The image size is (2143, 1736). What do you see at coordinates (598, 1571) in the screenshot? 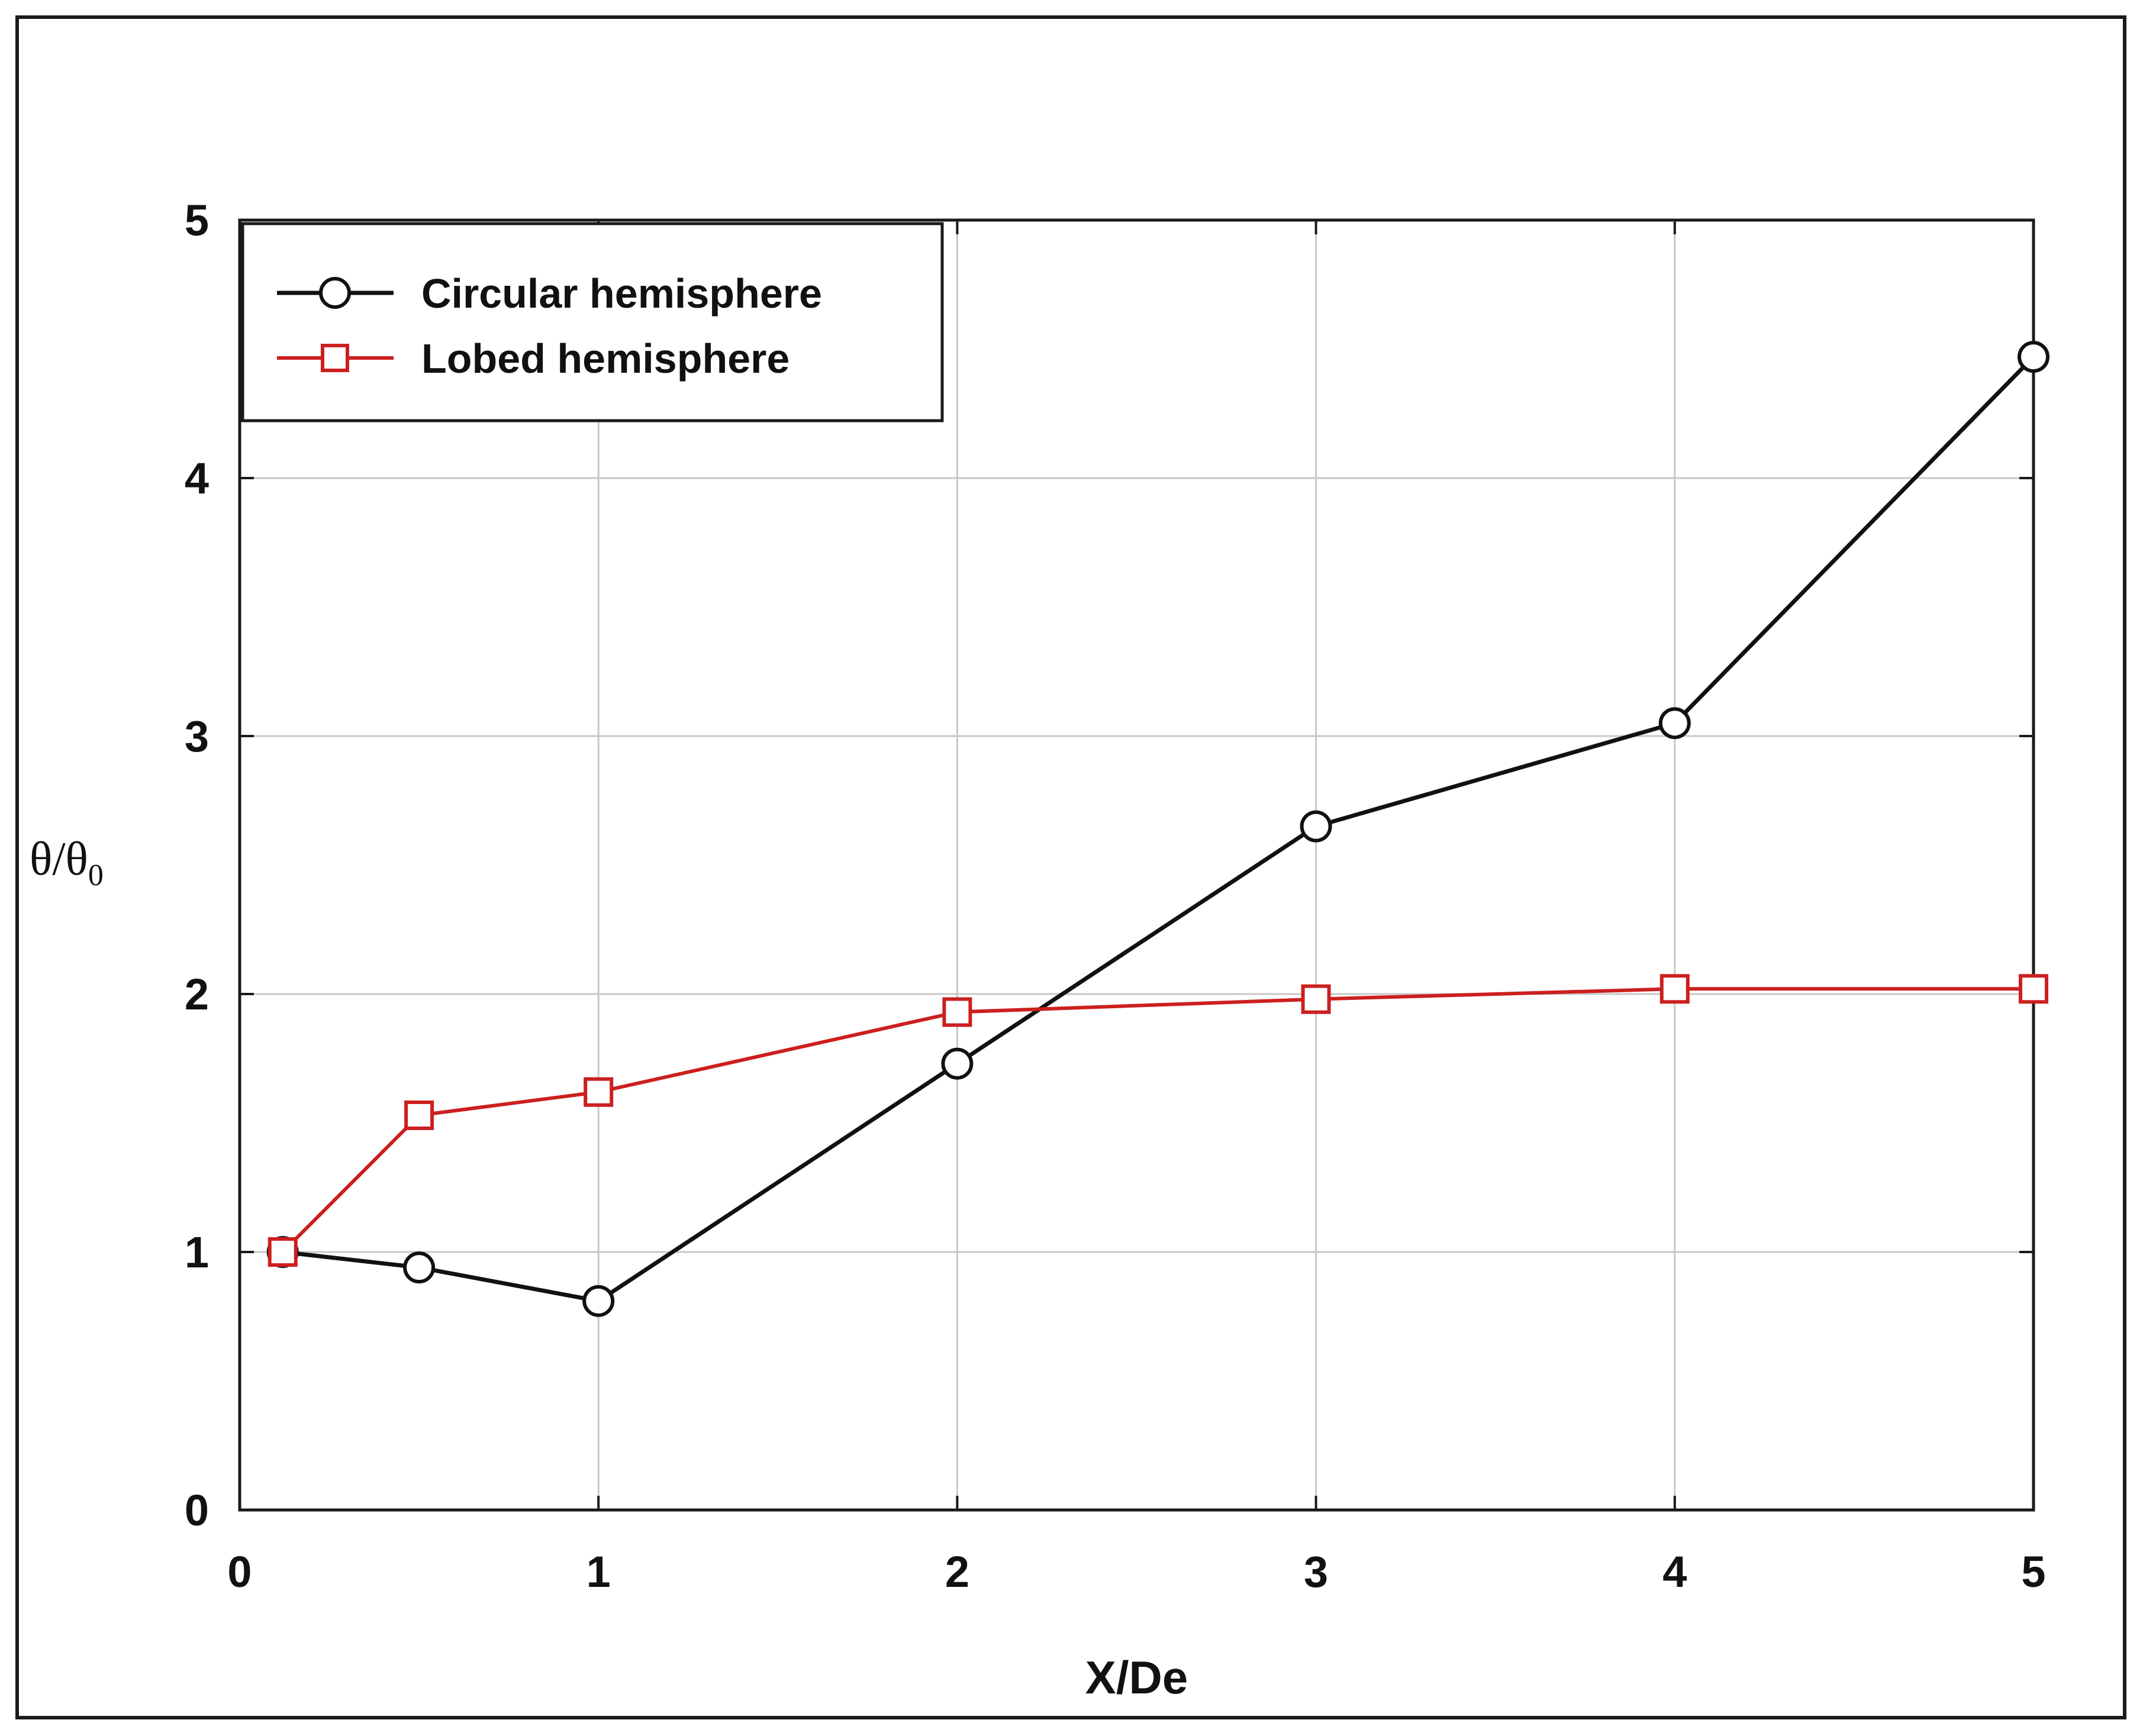
I see `x-tick-label: 1` at bounding box center [598, 1571].